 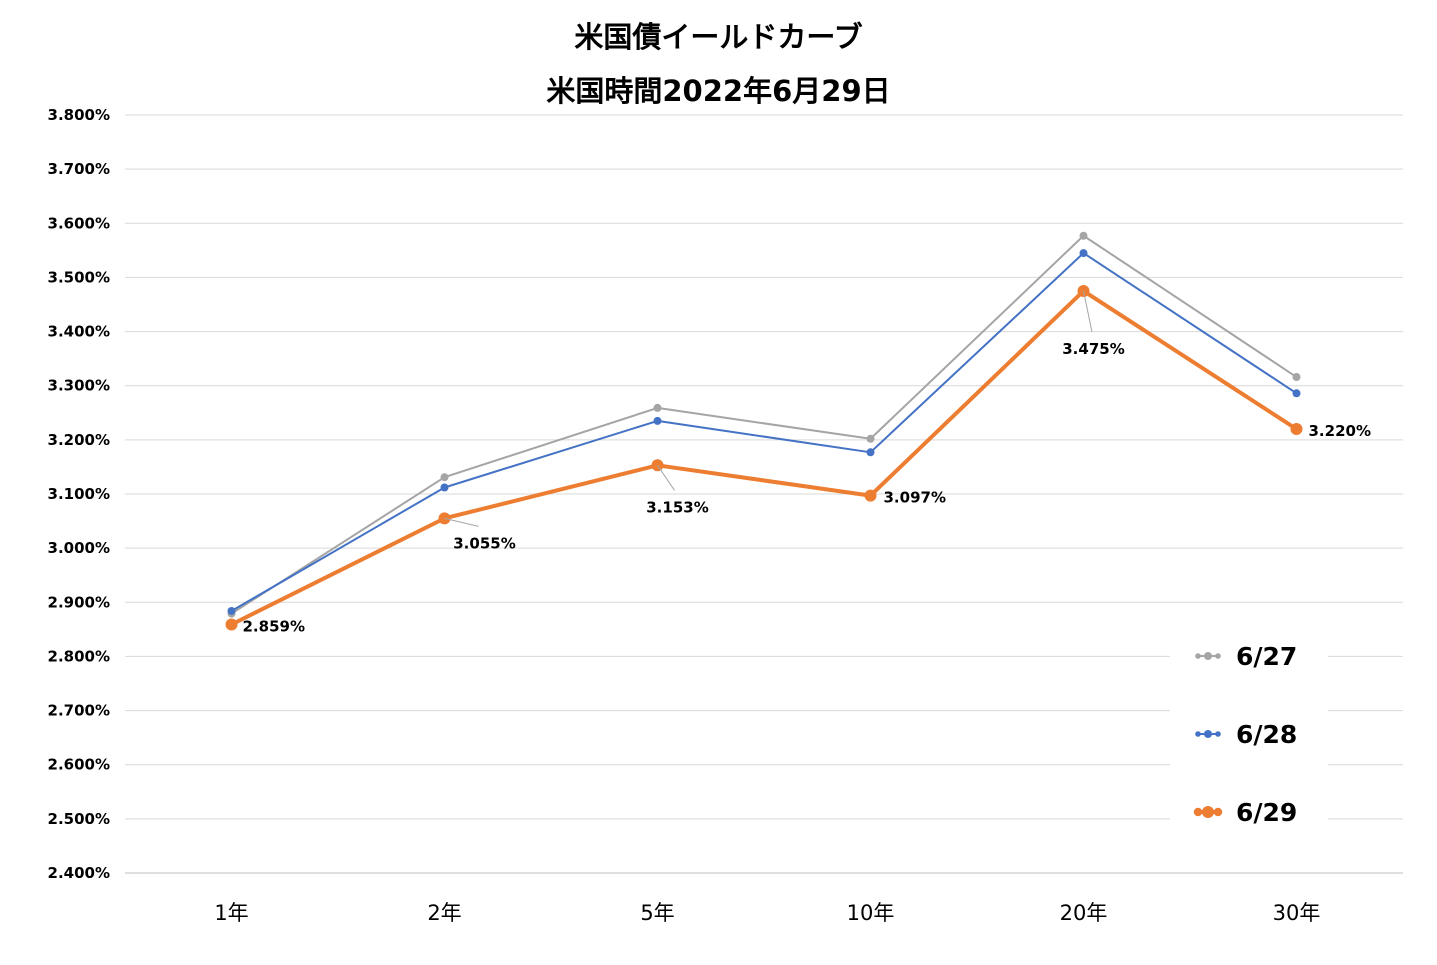 What do you see at coordinates (444, 913) in the screenshot?
I see `x-tick-label: 2年` at bounding box center [444, 913].